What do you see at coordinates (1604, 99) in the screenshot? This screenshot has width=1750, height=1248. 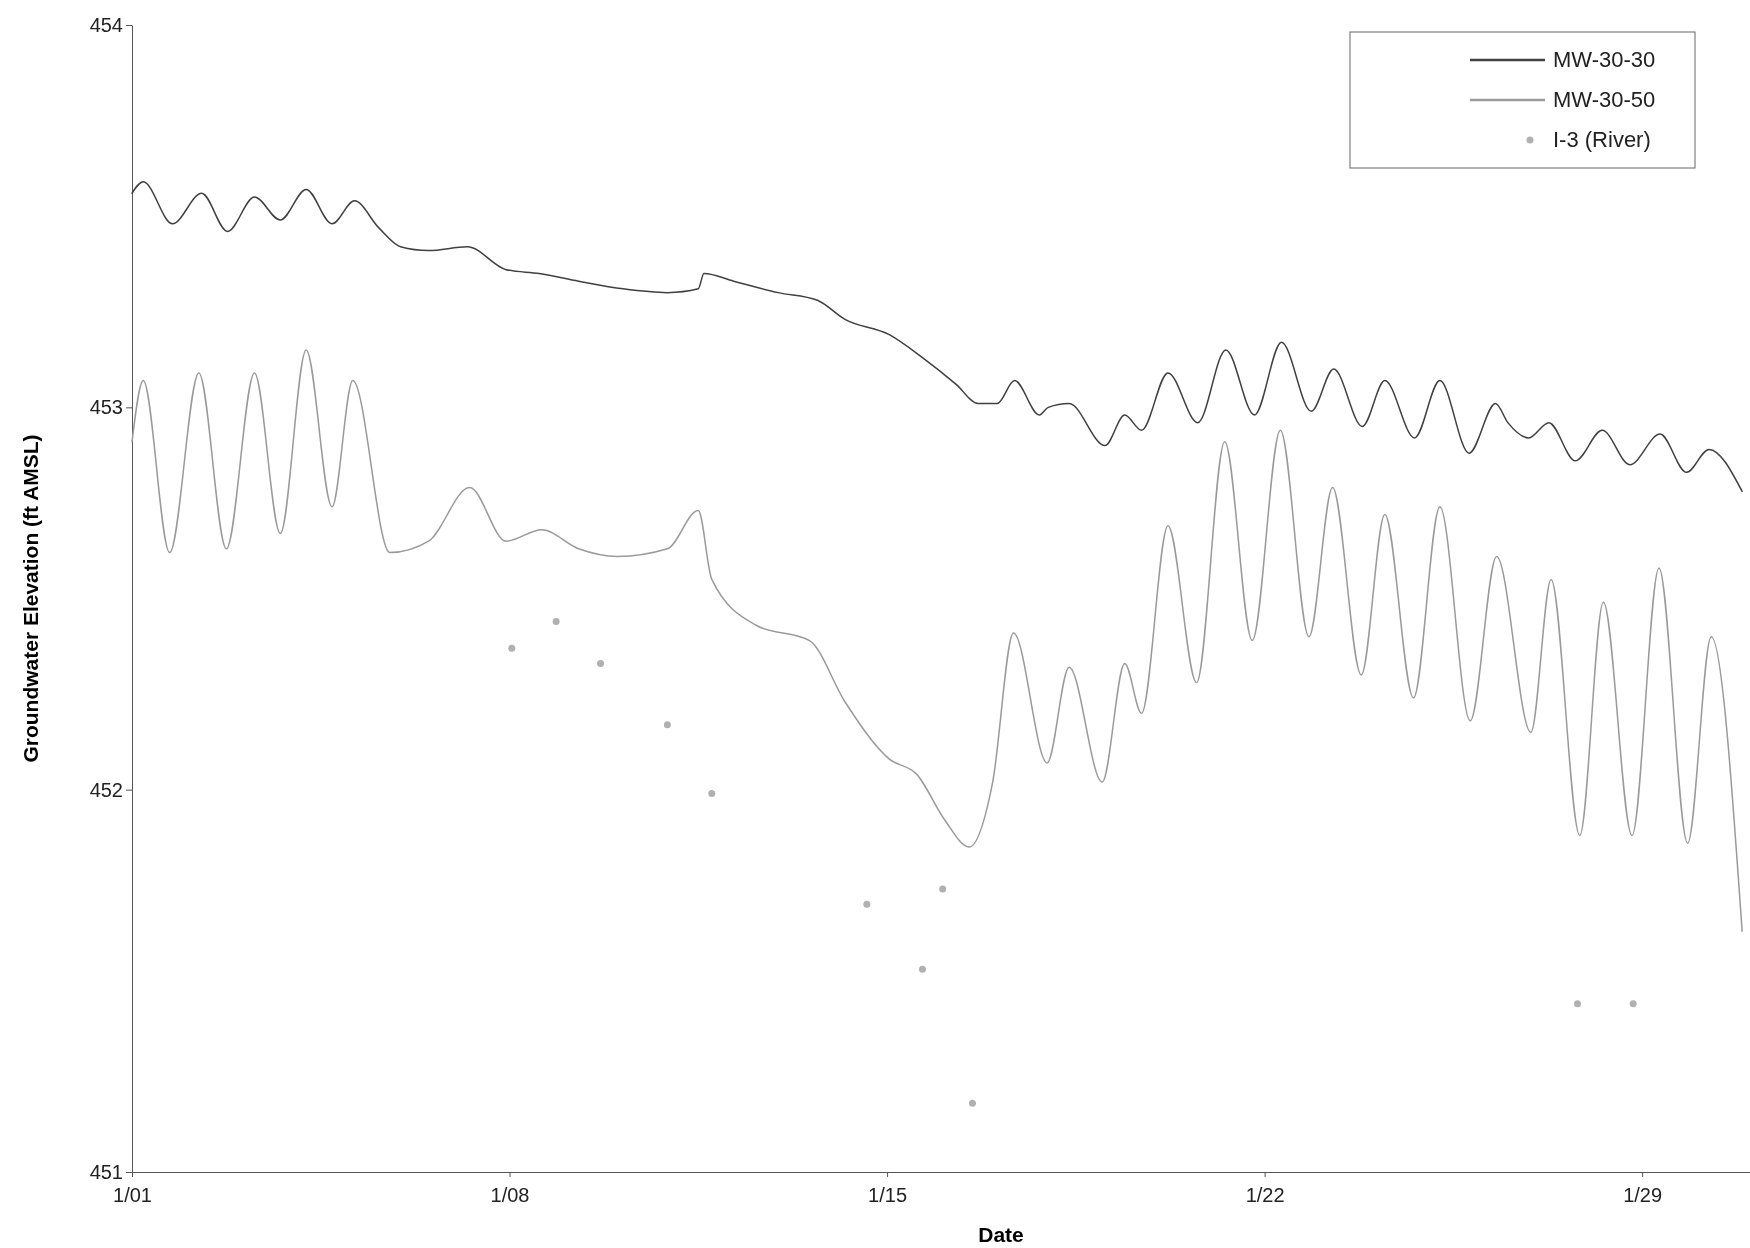 I see `legend-label: MW-30-50` at bounding box center [1604, 99].